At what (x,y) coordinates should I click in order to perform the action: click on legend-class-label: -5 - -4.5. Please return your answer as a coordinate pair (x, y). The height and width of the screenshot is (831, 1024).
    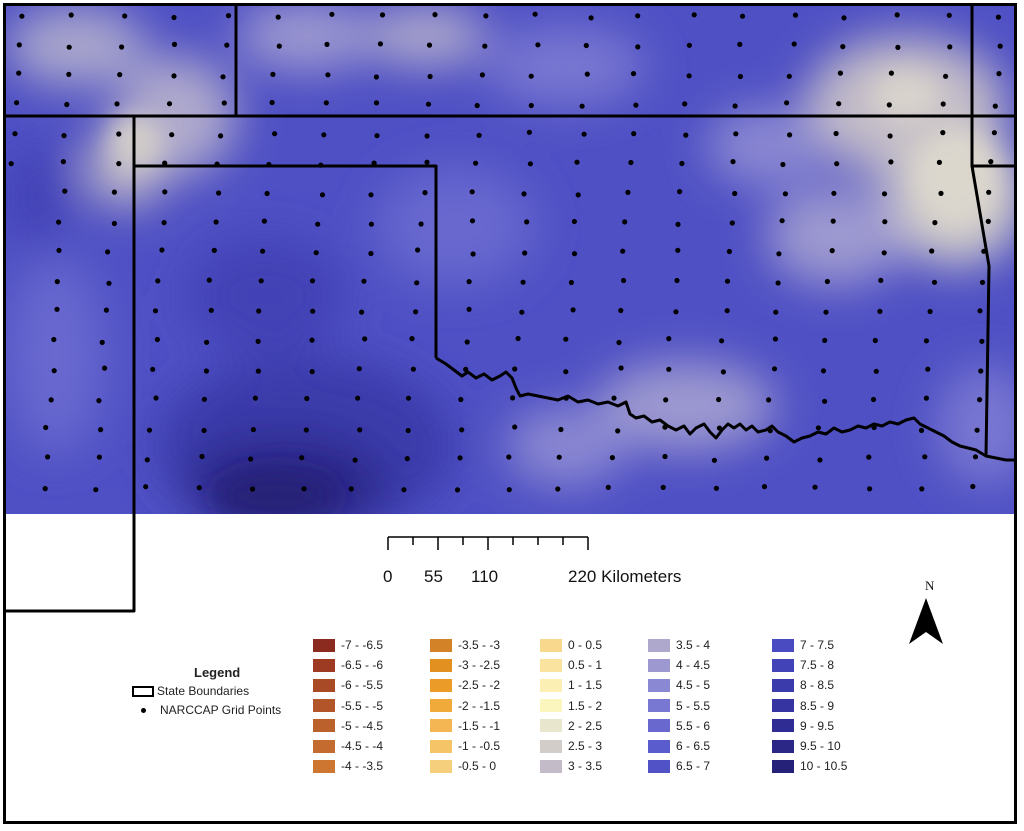
    Looking at the image, I should click on (362, 725).